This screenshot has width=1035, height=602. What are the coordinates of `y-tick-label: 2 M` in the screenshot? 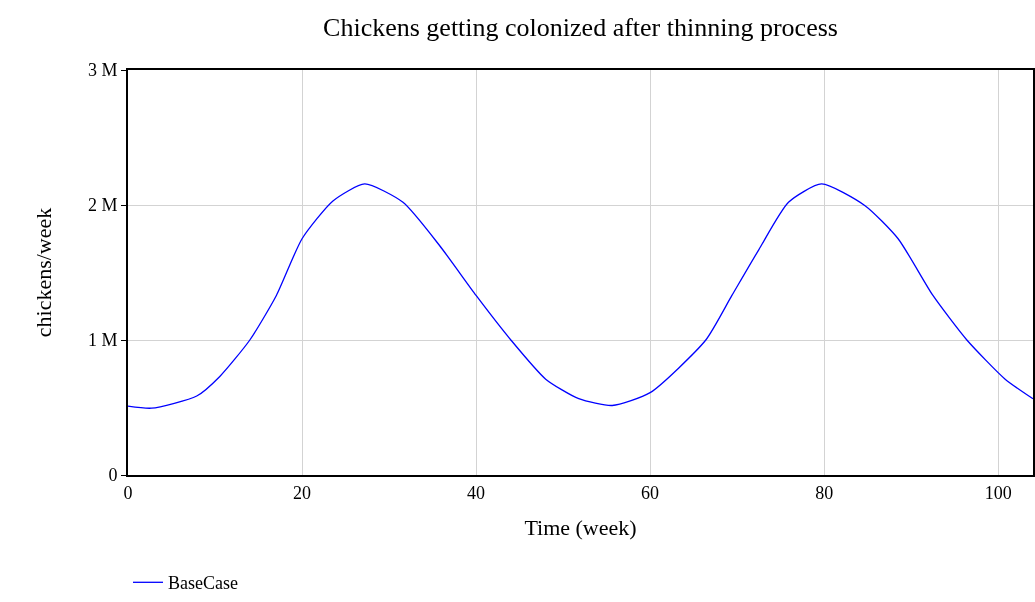 It's located at (102, 205).